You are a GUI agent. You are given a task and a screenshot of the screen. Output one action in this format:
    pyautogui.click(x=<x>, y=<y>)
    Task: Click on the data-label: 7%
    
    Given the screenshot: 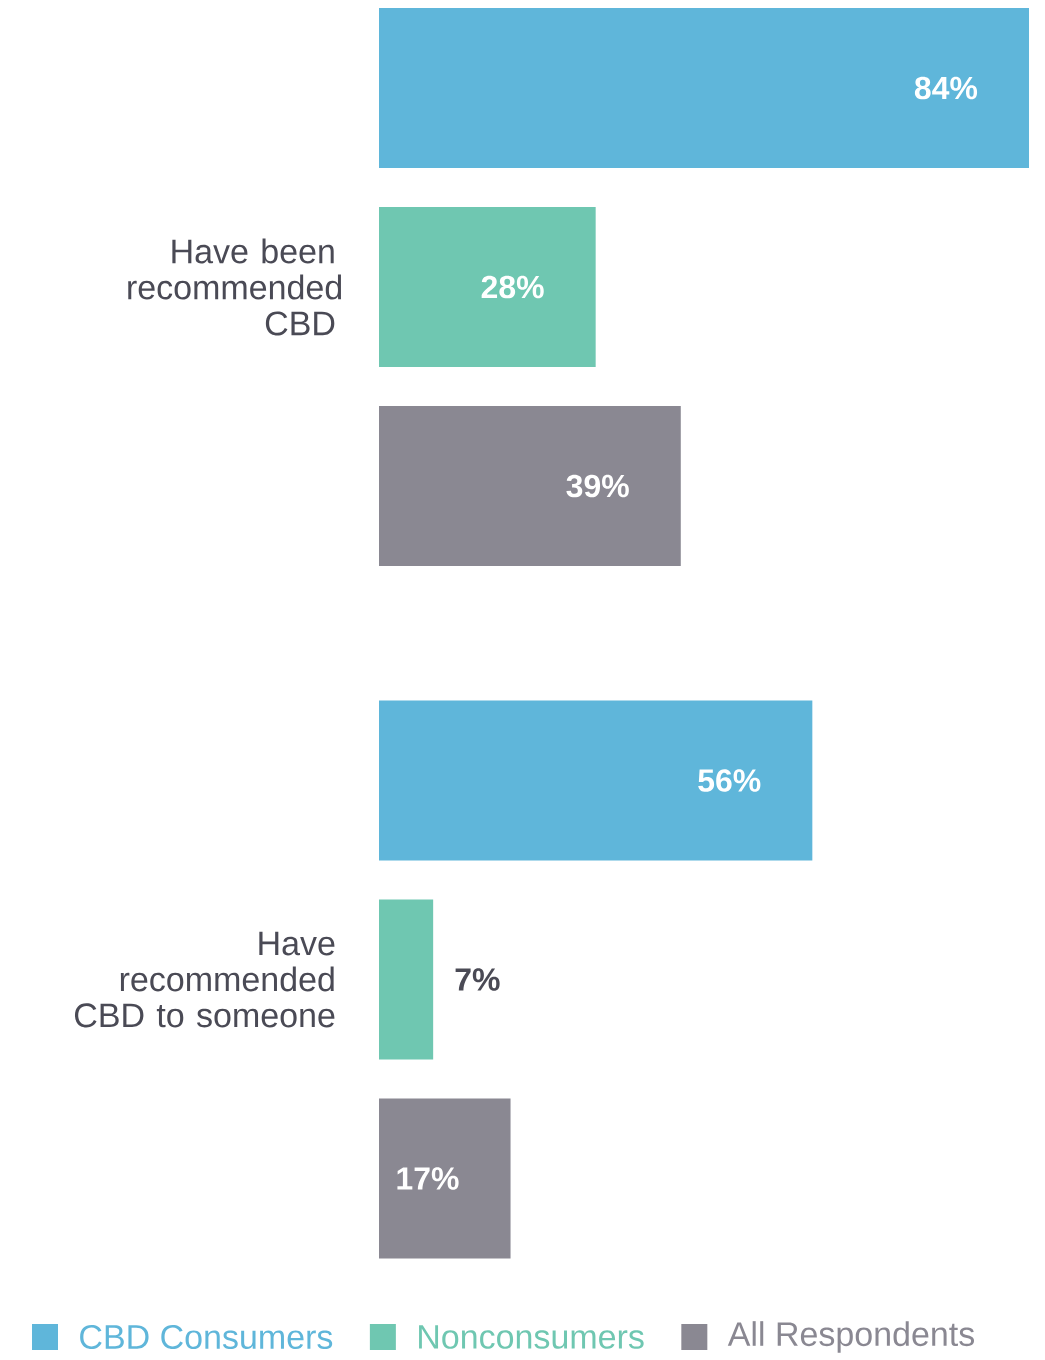 What is the action you would take?
    pyautogui.click(x=477, y=979)
    